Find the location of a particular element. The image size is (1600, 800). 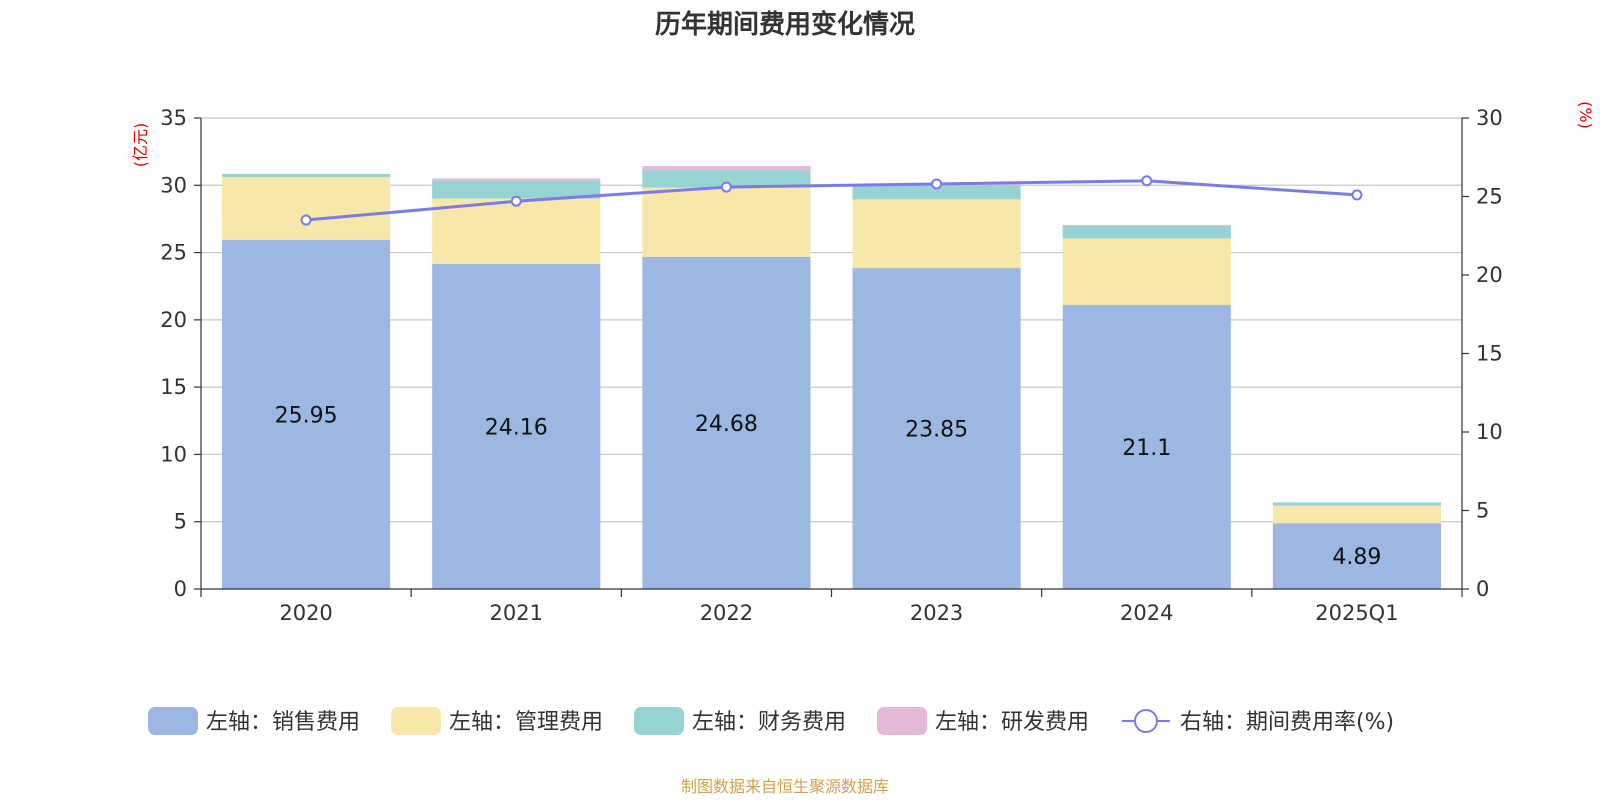

left-tick-label: 0 is located at coordinates (180, 589).